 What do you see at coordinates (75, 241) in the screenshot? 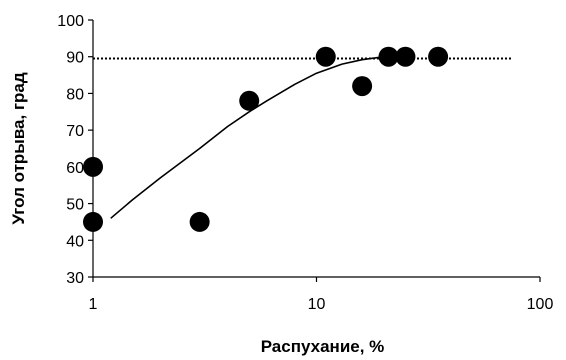
I see `y-tick-label: 40` at bounding box center [75, 241].